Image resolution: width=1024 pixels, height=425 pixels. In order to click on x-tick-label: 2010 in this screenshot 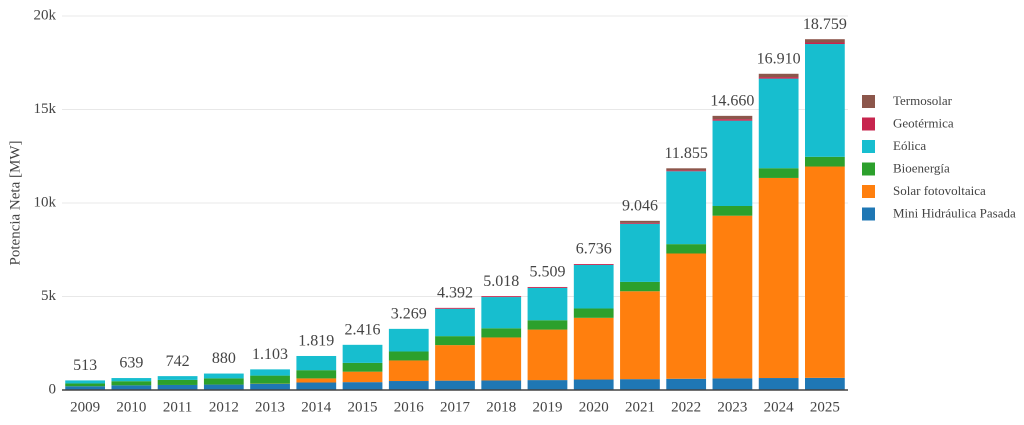, I will do `click(131, 407)`.